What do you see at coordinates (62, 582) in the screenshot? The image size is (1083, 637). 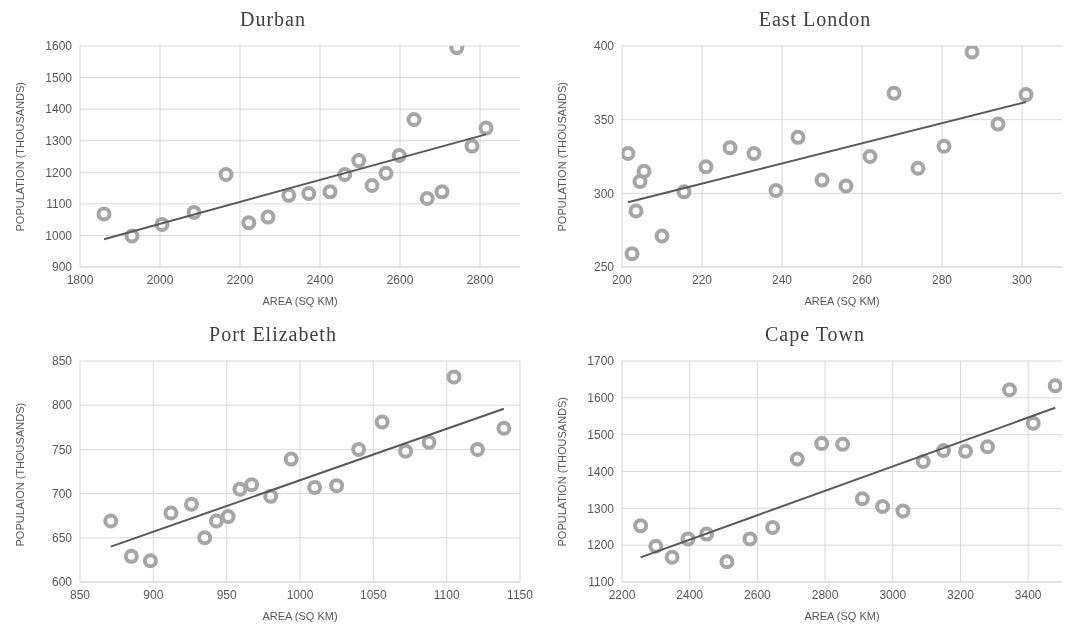 I see `y-tick-label: 600` at bounding box center [62, 582].